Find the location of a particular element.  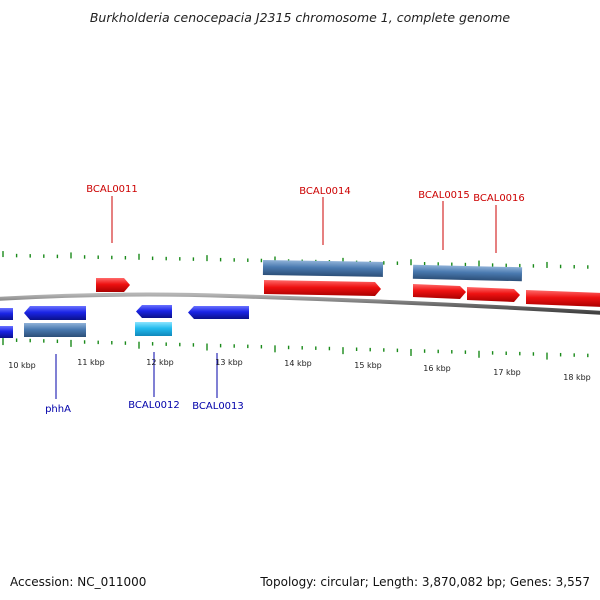

gene-arrow-edge-forward is located at coordinates (563, 298).